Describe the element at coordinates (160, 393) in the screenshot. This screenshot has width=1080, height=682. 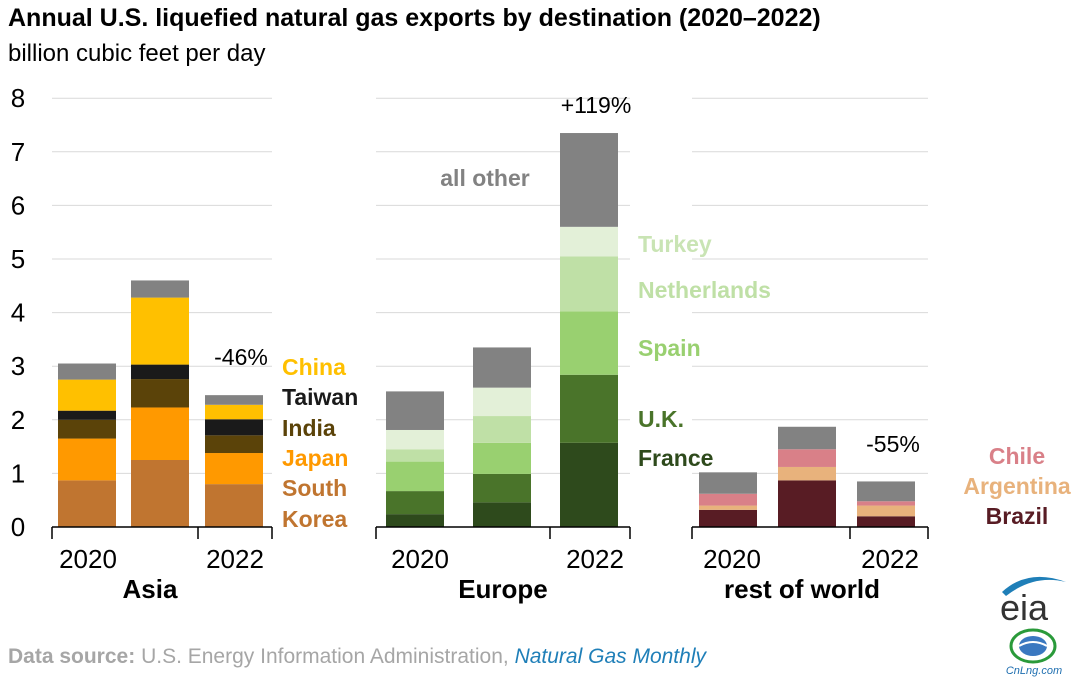
I see `bar-segment-india-2021` at that location.